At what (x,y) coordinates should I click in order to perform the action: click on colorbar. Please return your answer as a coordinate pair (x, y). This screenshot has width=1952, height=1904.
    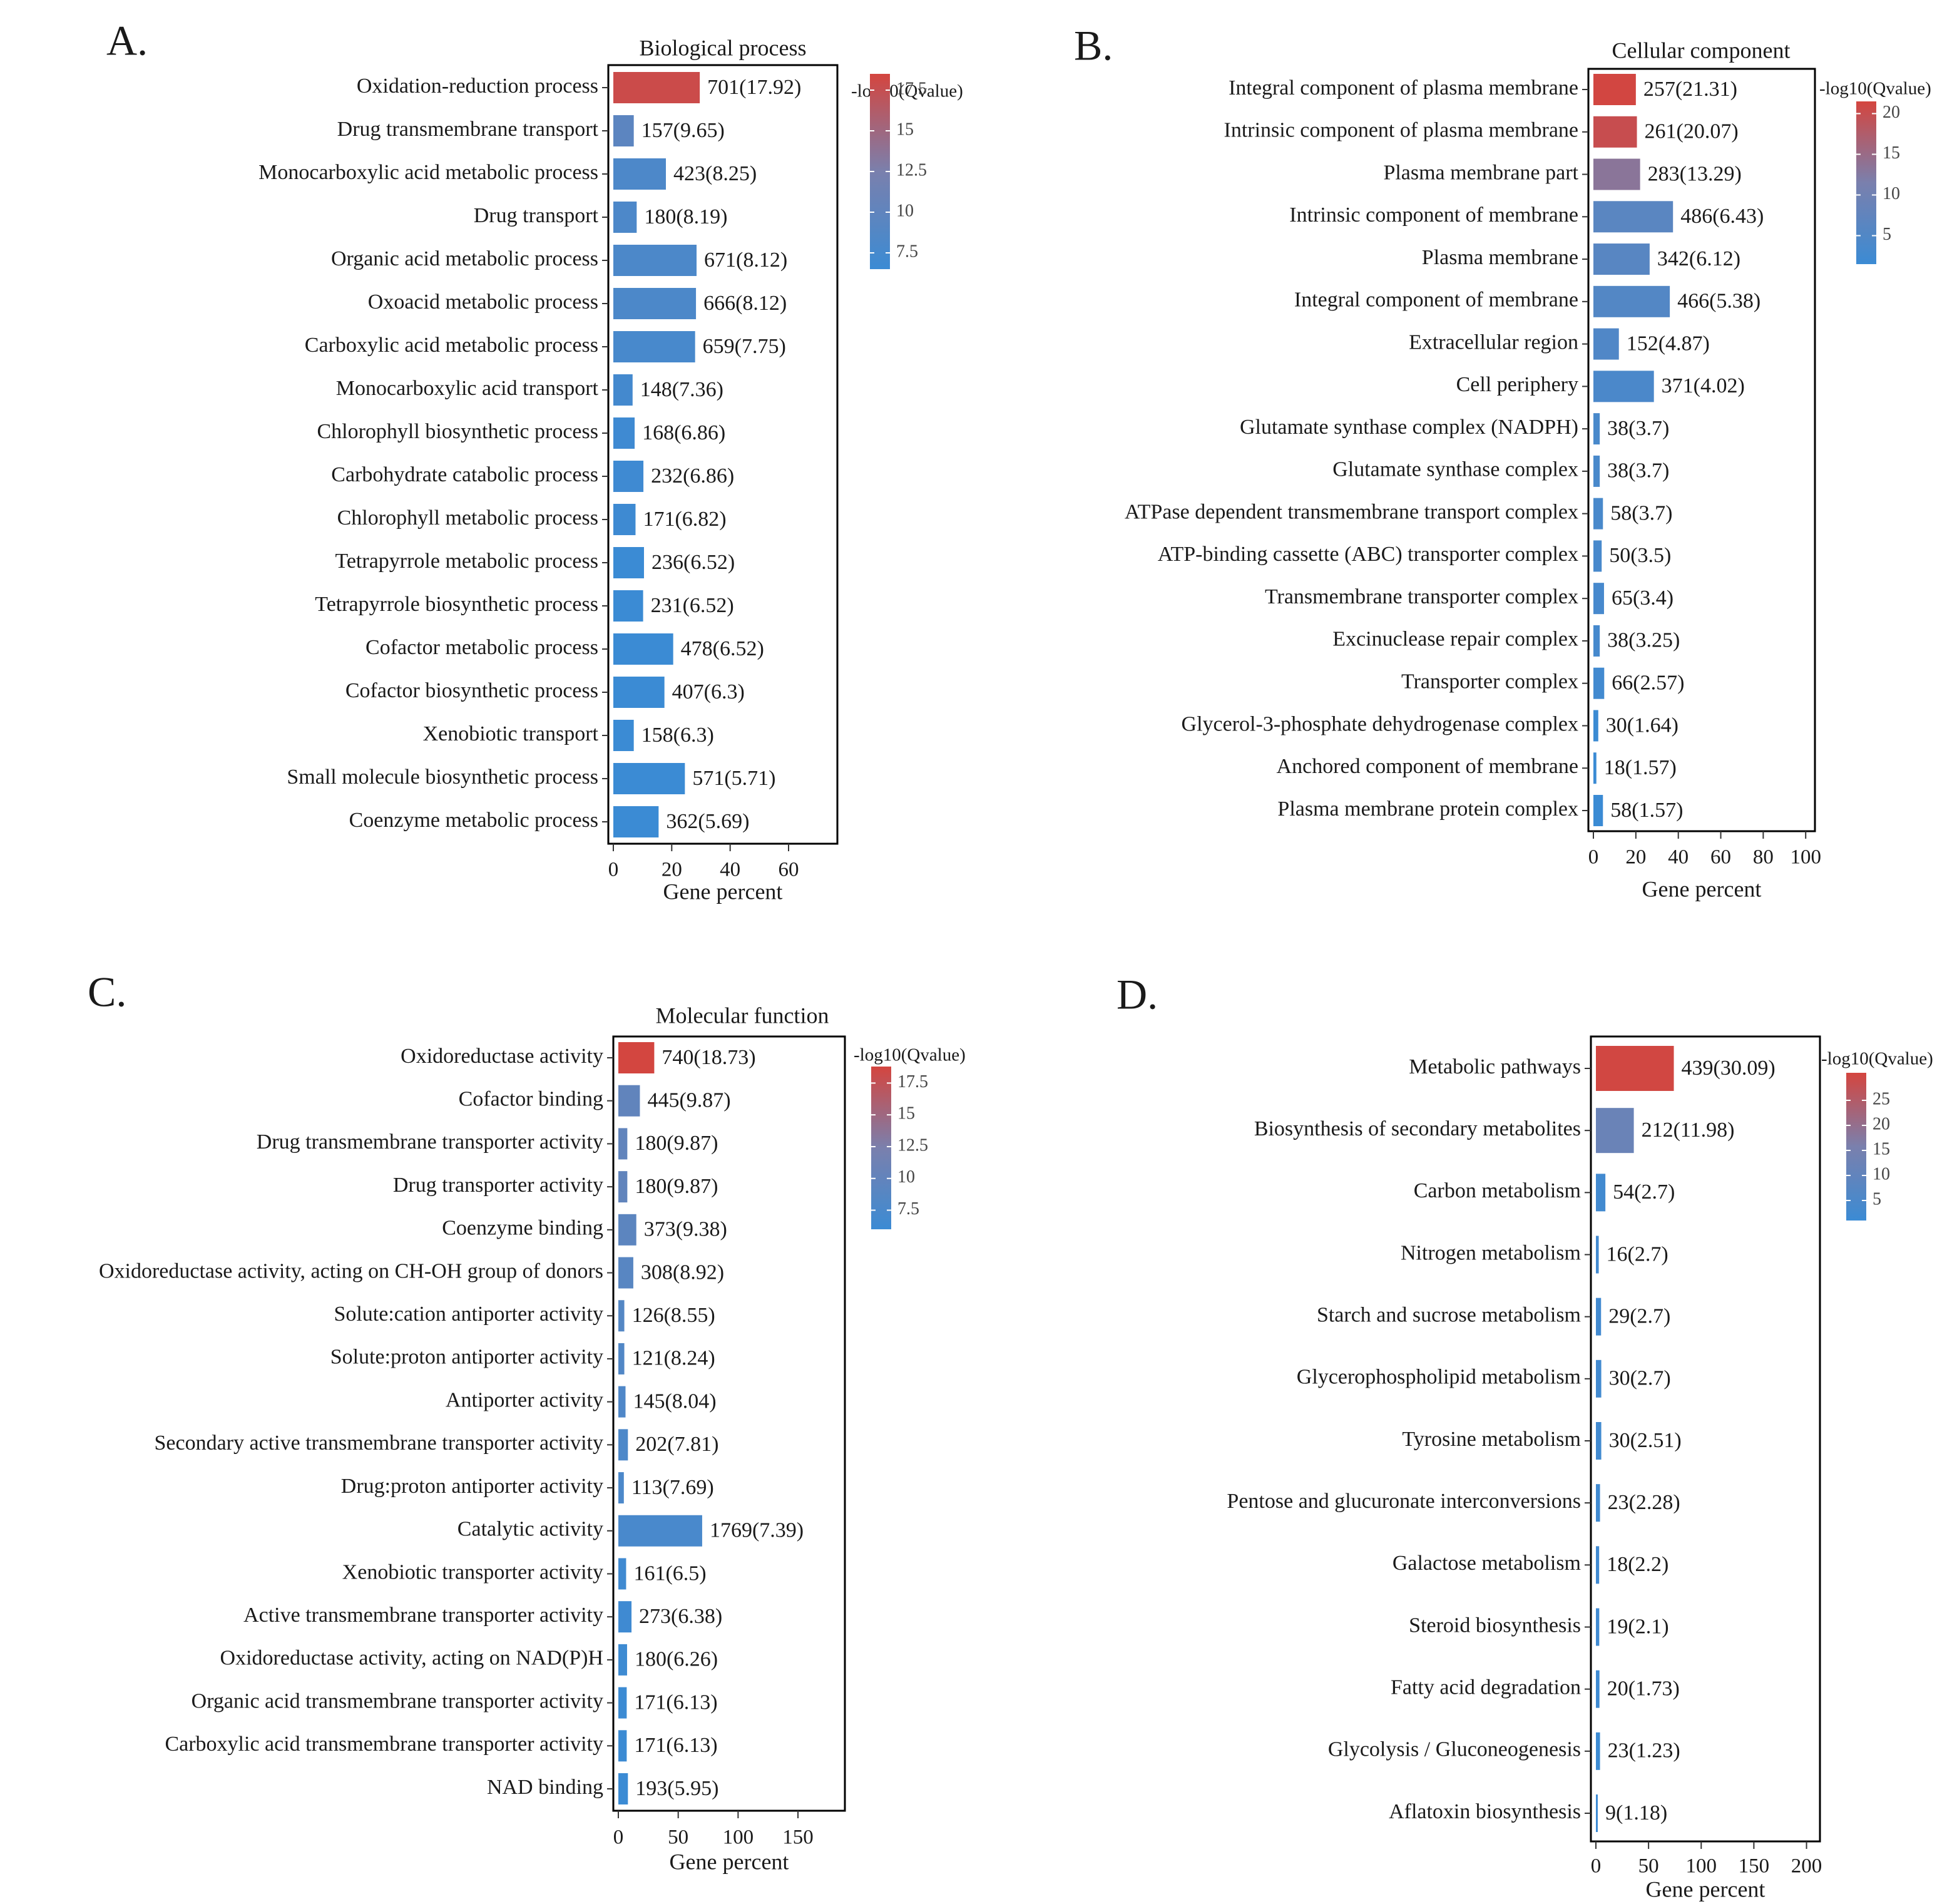
    Looking at the image, I should click on (1866, 183).